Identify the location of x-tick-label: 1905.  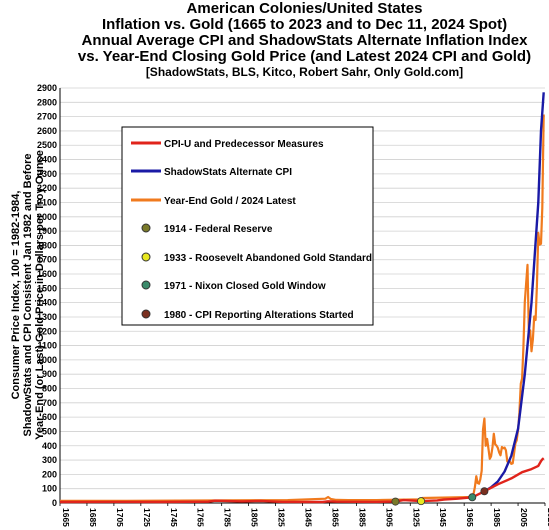
(389, 517).